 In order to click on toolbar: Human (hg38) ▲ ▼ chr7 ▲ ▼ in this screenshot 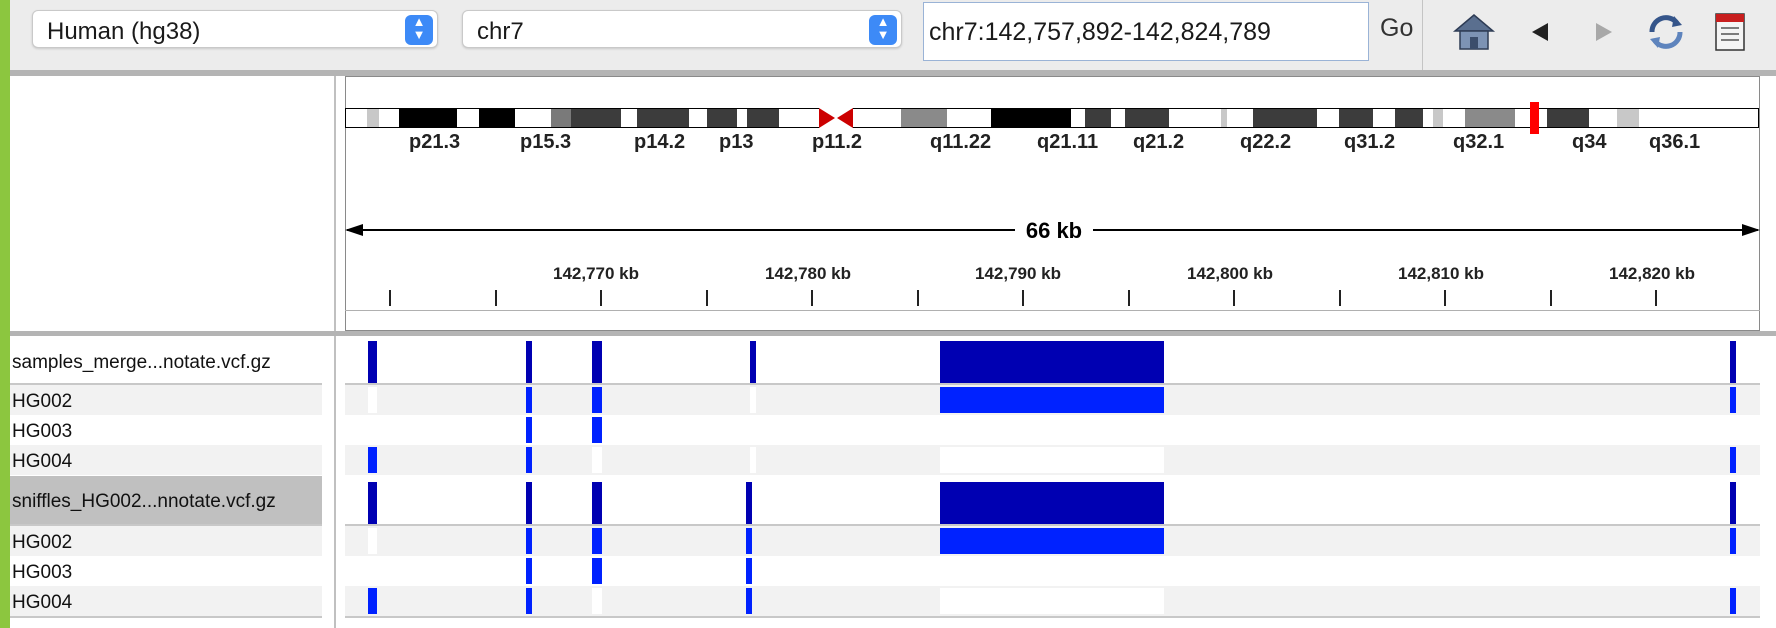, I will do `click(893, 36)`.